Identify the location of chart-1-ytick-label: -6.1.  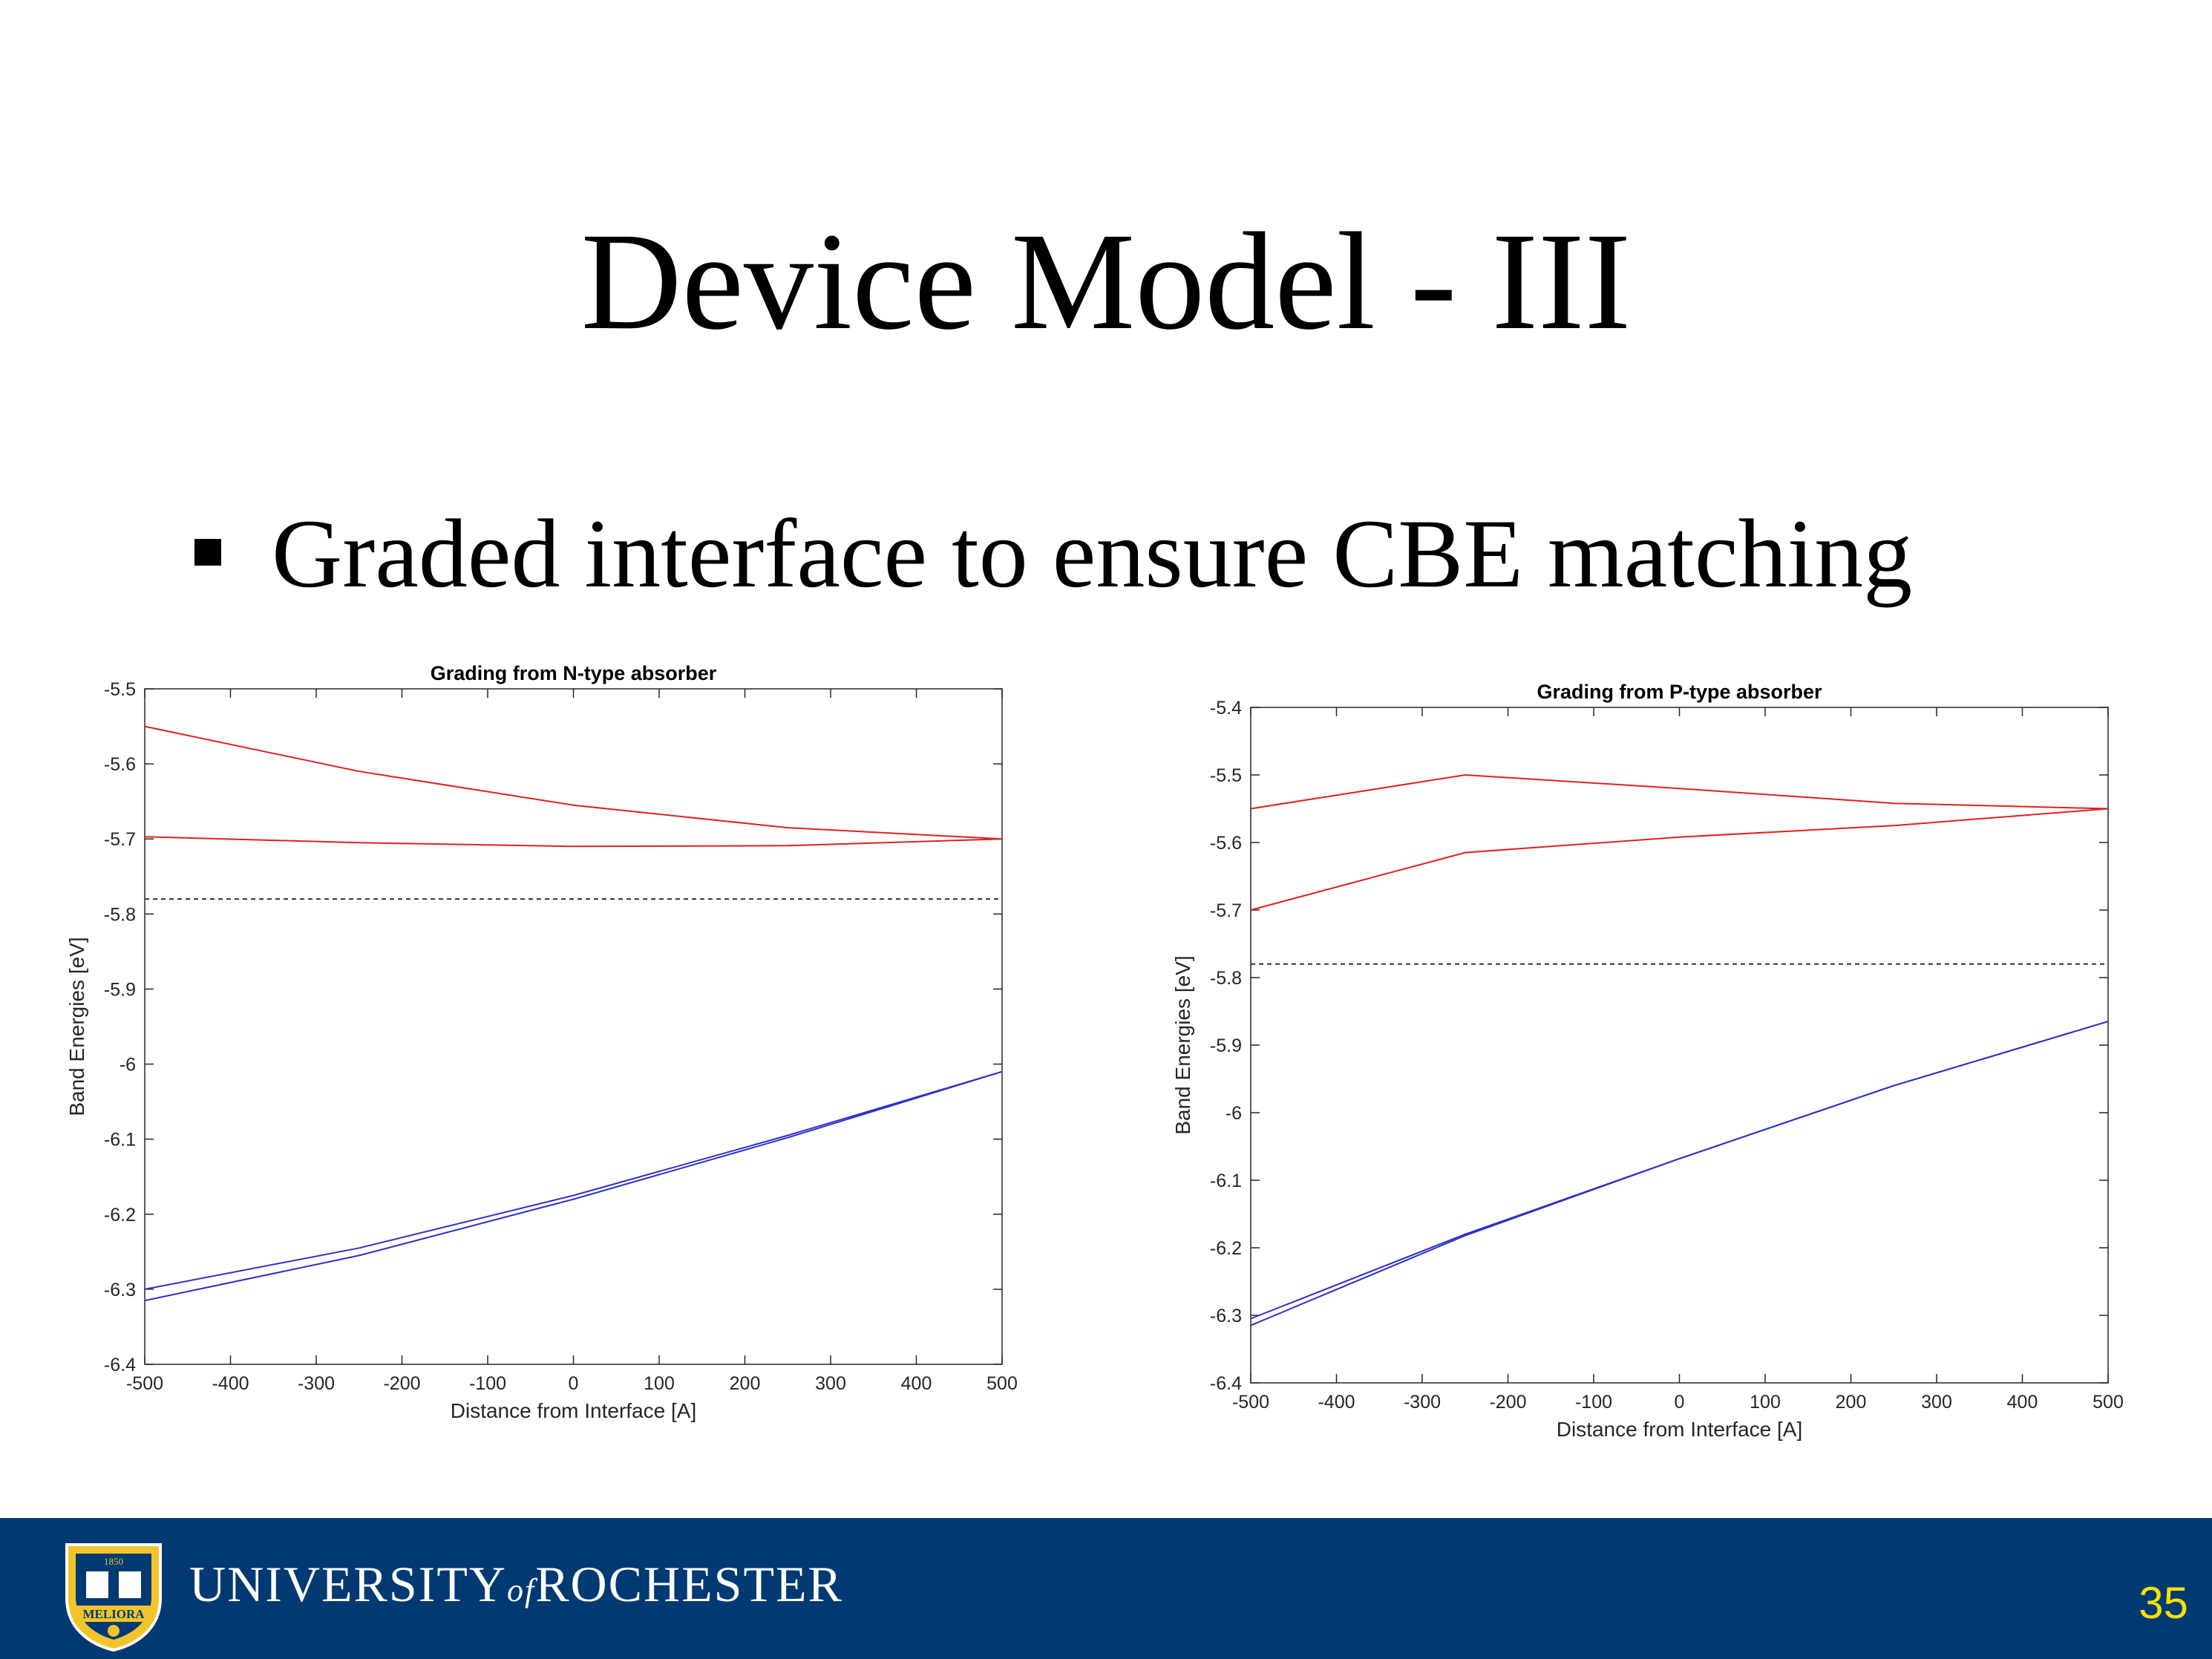
(1226, 1181).